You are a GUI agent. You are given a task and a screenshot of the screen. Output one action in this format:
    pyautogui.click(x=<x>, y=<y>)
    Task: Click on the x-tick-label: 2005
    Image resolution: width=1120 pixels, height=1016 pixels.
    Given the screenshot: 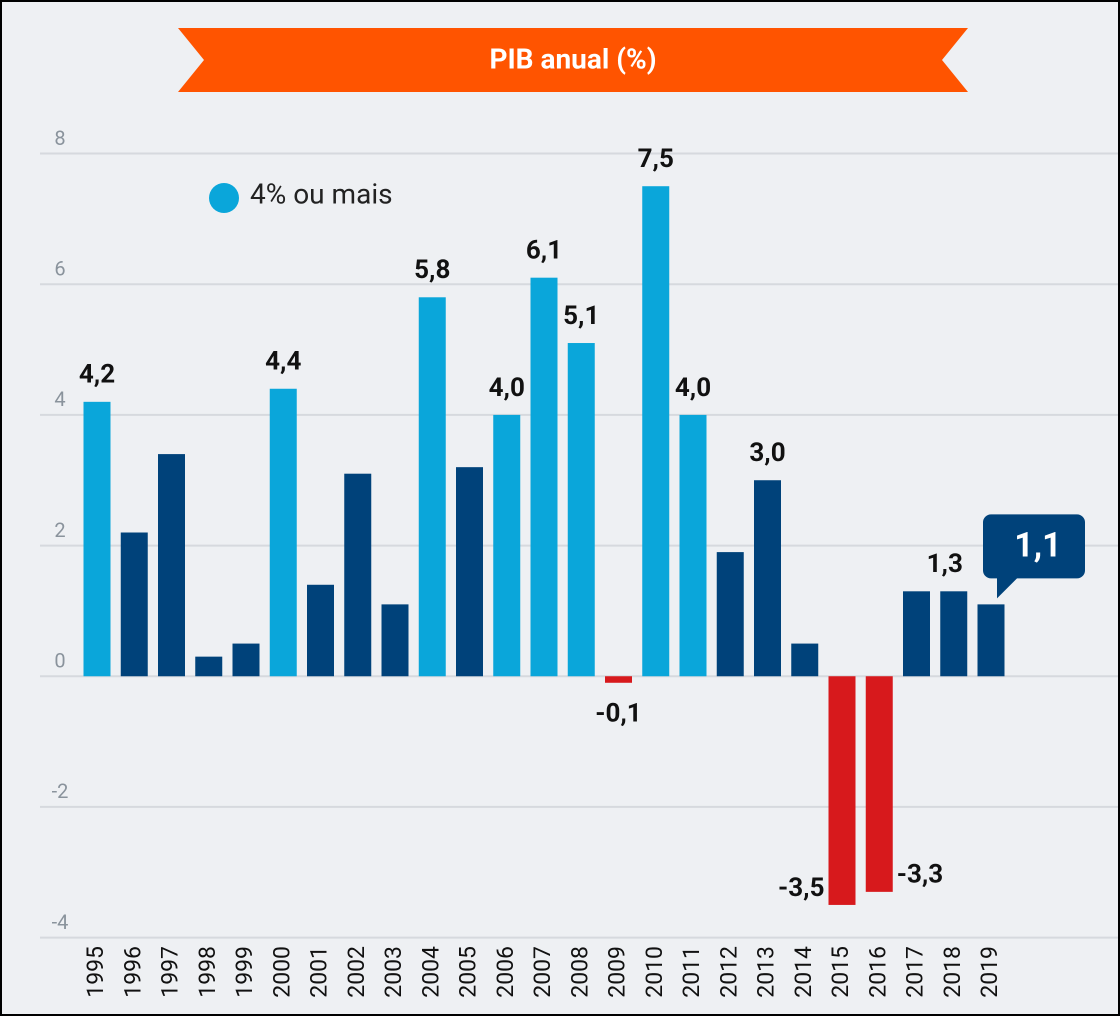 What is the action you would take?
    pyautogui.click(x=468, y=972)
    